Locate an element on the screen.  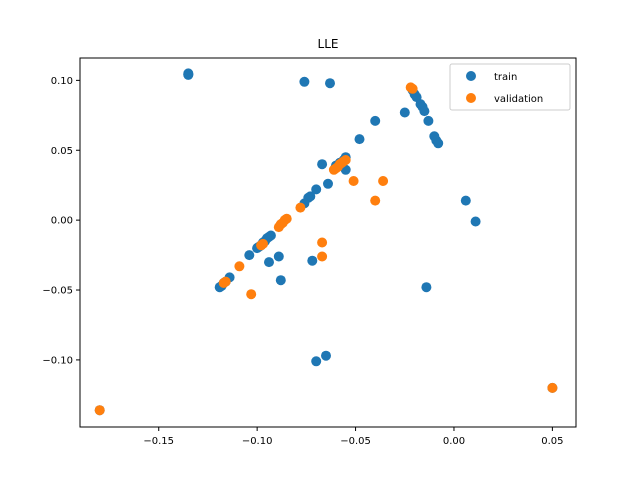
x-tick-label: −0.10 is located at coordinates (257, 441).